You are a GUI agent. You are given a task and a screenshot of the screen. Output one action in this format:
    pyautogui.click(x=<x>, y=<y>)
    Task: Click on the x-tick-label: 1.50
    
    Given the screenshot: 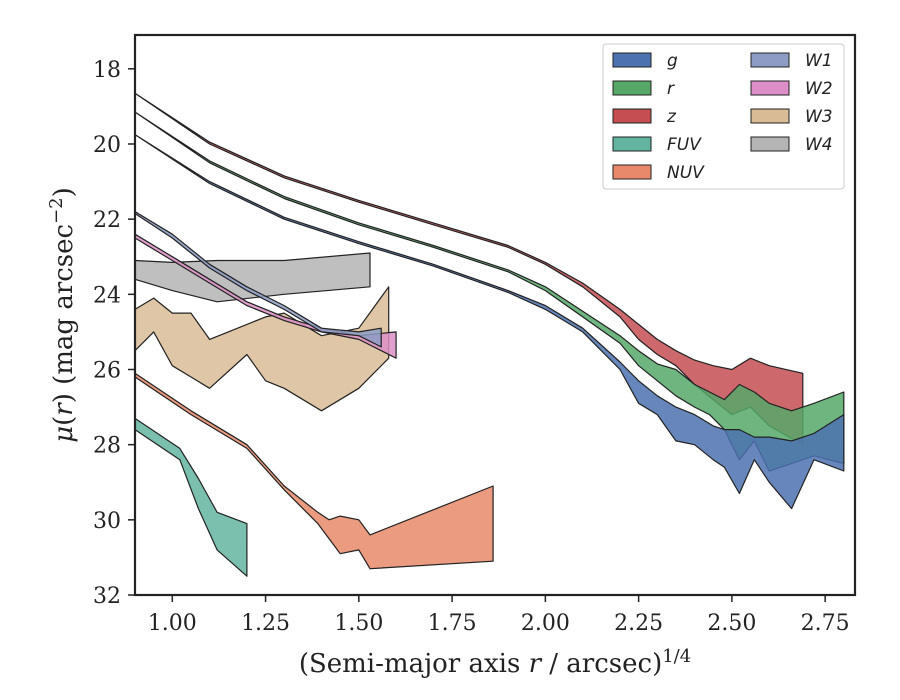 What is the action you would take?
    pyautogui.click(x=358, y=623)
    